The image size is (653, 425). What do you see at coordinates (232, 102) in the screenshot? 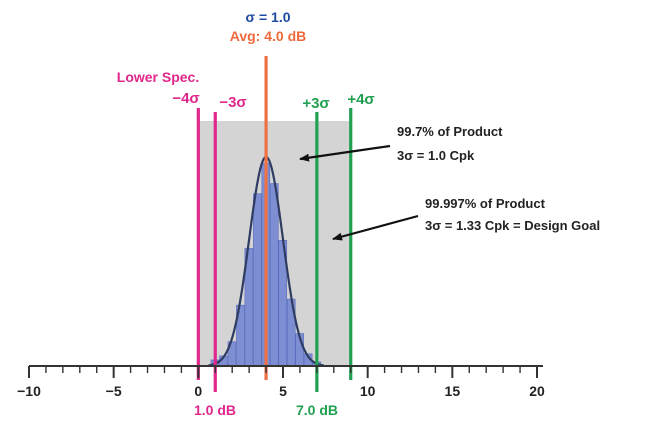
I see `minus3sigma-label: −3σ` at bounding box center [232, 102].